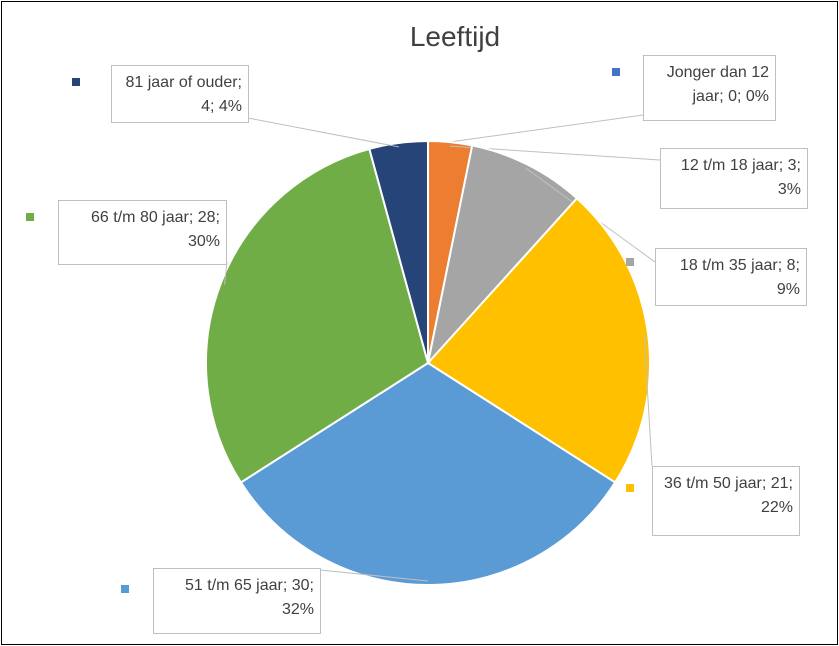 This screenshot has height=646, width=839. What do you see at coordinates (300, 585) in the screenshot?
I see `label-value: 30` at bounding box center [300, 585].